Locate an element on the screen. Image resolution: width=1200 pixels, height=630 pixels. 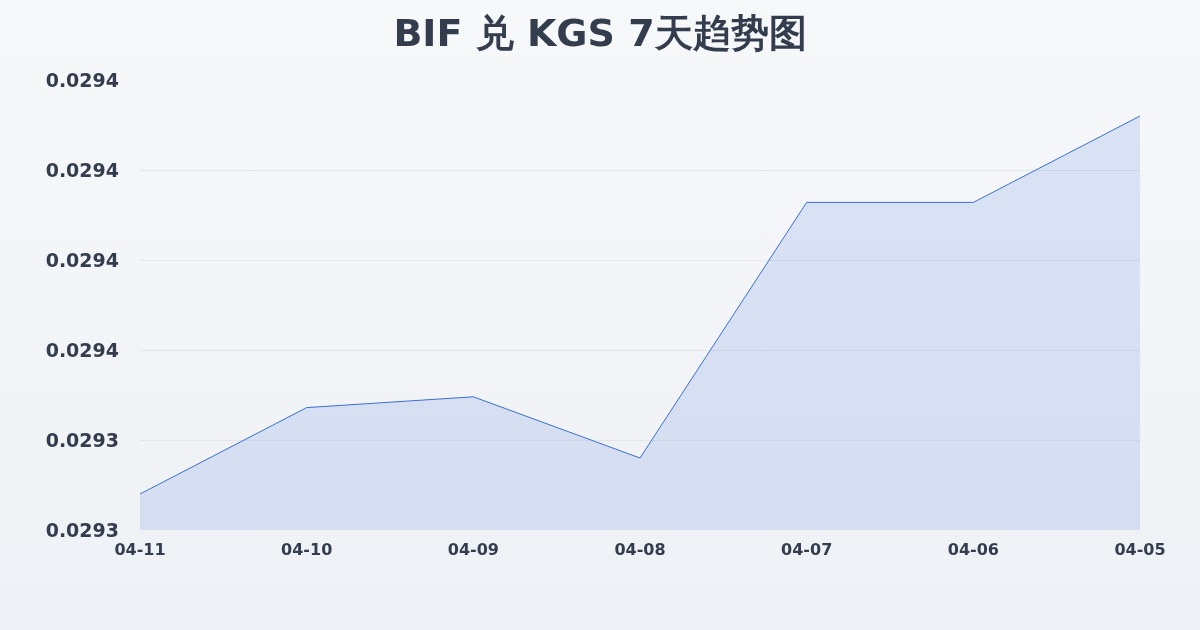
x-tick-label: 04-08 is located at coordinates (640, 549).